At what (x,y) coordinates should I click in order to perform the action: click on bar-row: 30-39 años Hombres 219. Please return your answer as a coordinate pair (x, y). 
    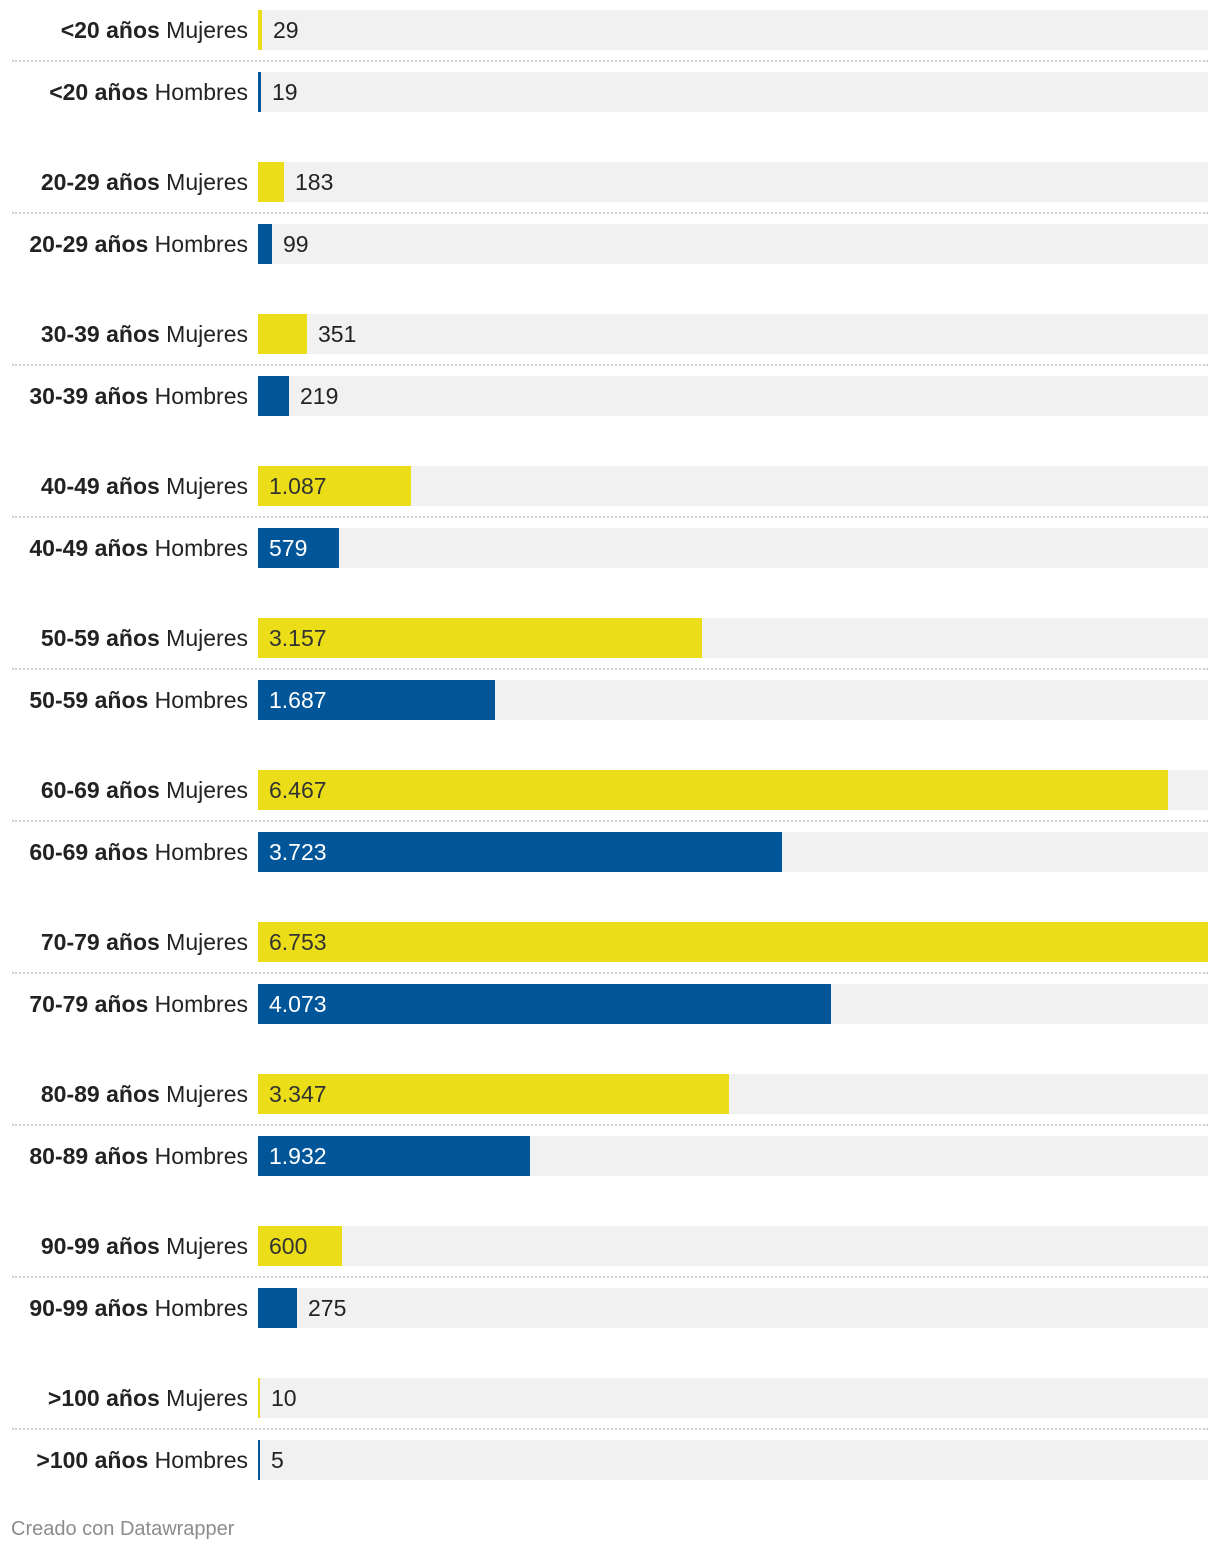
    Looking at the image, I should click on (610, 396).